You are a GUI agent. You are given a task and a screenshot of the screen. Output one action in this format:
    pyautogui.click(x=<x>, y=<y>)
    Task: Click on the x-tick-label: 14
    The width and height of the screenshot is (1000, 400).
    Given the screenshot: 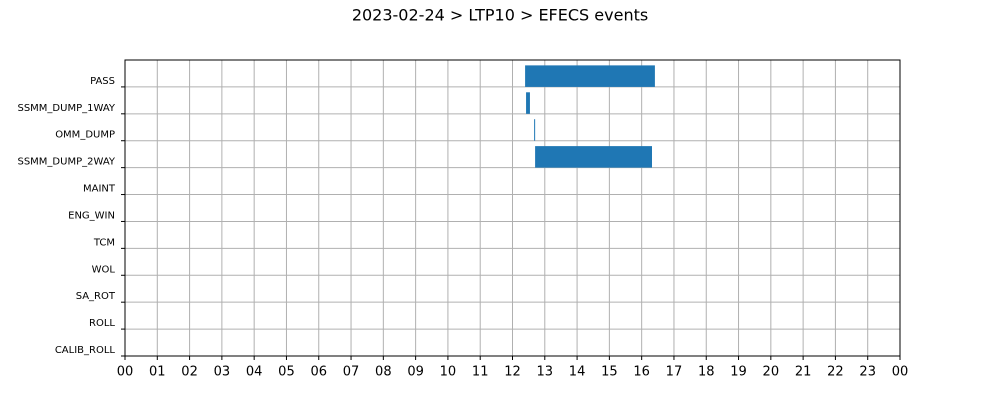 What is the action you would take?
    pyautogui.click(x=577, y=372)
    